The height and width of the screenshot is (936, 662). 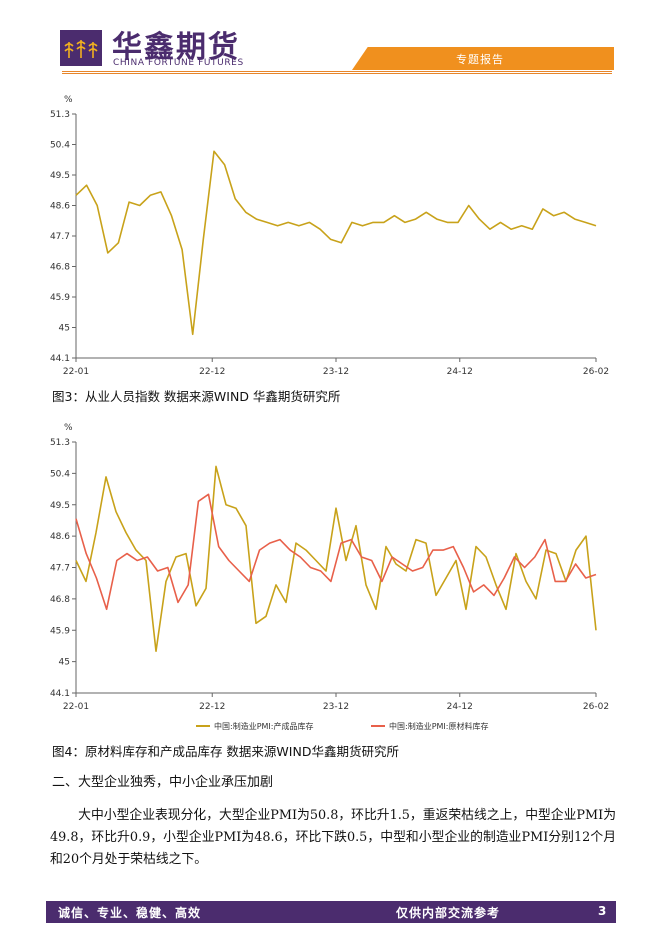 What do you see at coordinates (130, 913) in the screenshot?
I see `footer-motto: 诚信、专业、稳健、高效` at bounding box center [130, 913].